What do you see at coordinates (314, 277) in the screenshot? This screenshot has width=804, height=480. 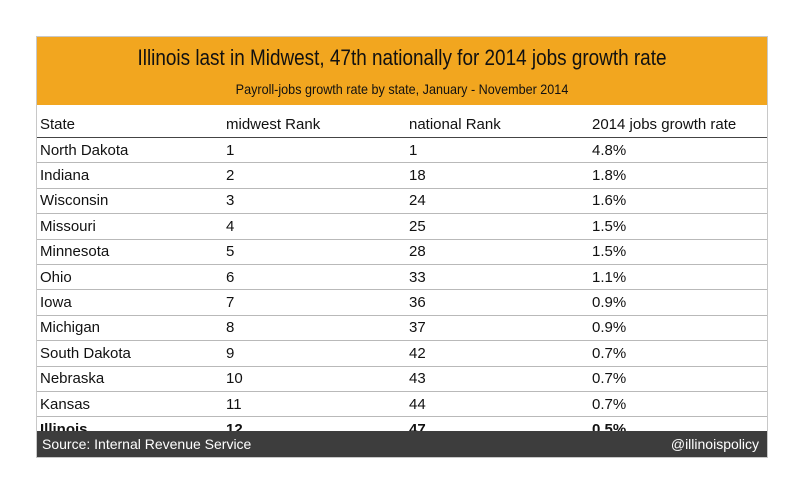 I see `midwest-rank-cell: 6` at bounding box center [314, 277].